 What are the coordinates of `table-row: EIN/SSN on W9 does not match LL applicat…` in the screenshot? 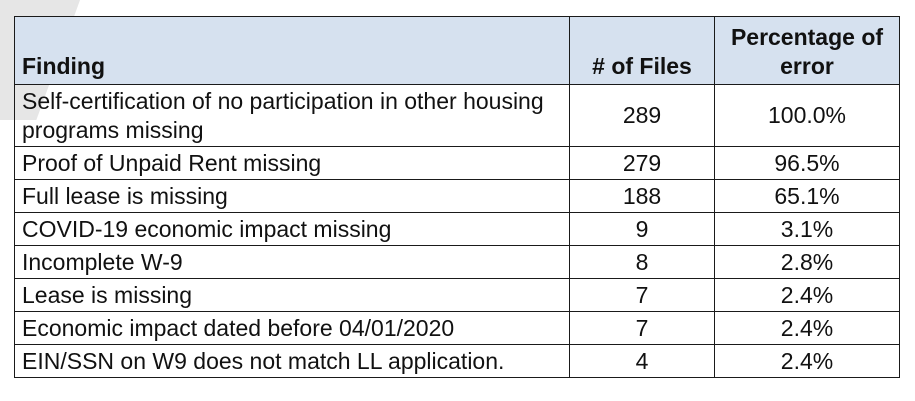 It's located at (457, 361).